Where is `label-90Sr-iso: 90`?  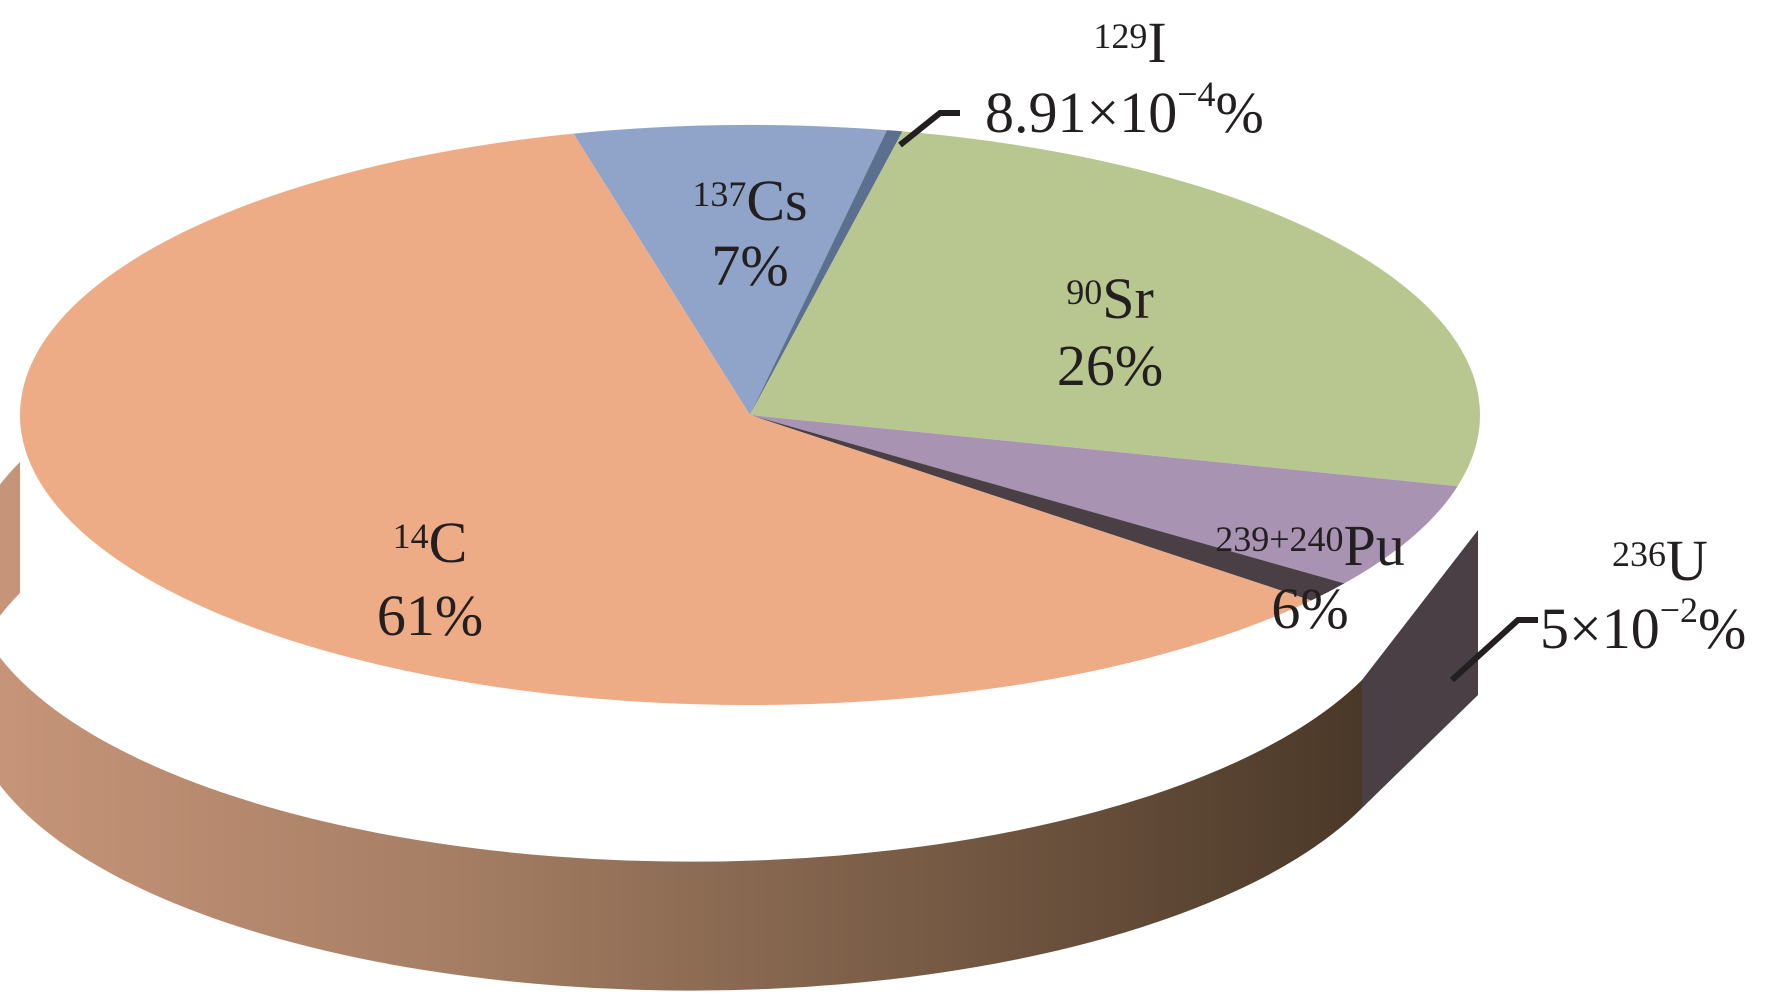 label-90Sr-iso: 90 is located at coordinates (1084, 292).